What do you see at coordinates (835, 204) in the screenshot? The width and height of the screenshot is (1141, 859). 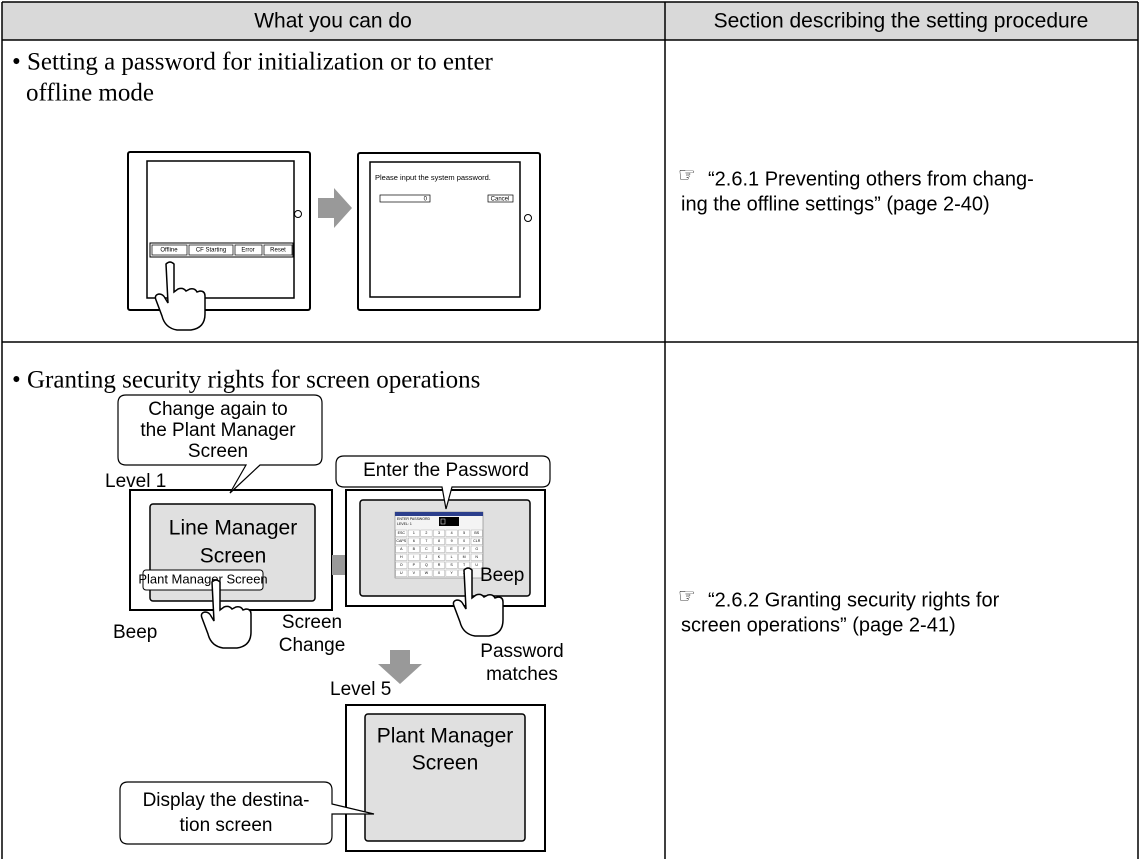 I see `reference-text: ing the offline settings” (page 2-40)` at bounding box center [835, 204].